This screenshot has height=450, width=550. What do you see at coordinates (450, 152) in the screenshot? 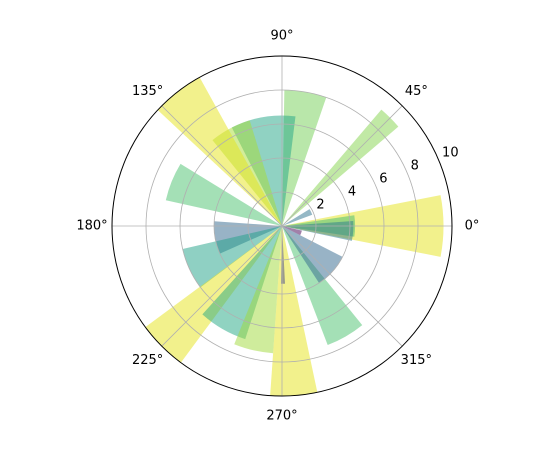
I see `r-tick-label: 10` at bounding box center [450, 152].